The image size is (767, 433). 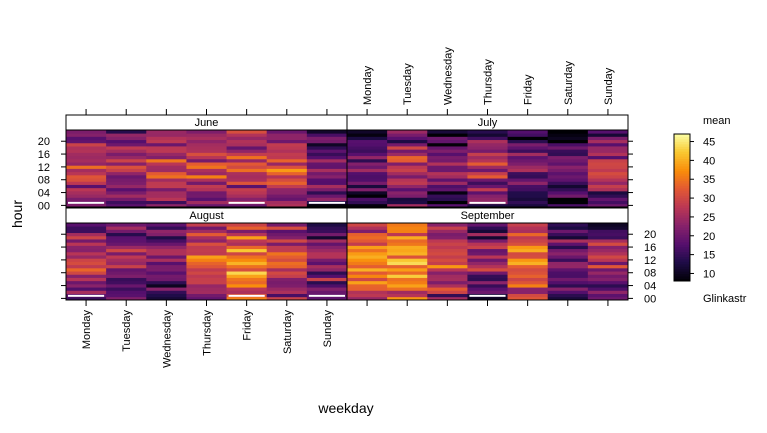 What do you see at coordinates (208, 333) in the screenshot?
I see `x-tick-label-bottom: Thursday` at bounding box center [208, 333].